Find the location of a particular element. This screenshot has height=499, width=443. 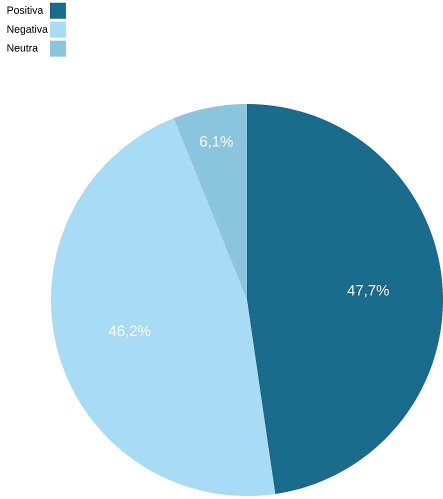

legend-label: Neutra is located at coordinates (22, 48).